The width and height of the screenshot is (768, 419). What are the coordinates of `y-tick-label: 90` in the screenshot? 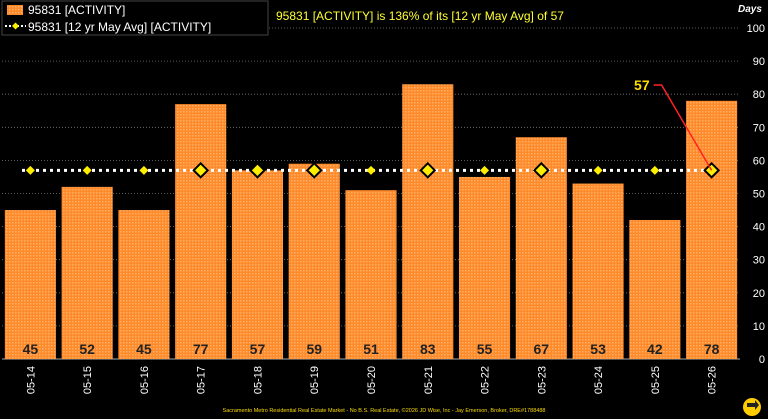 It's located at (759, 62).